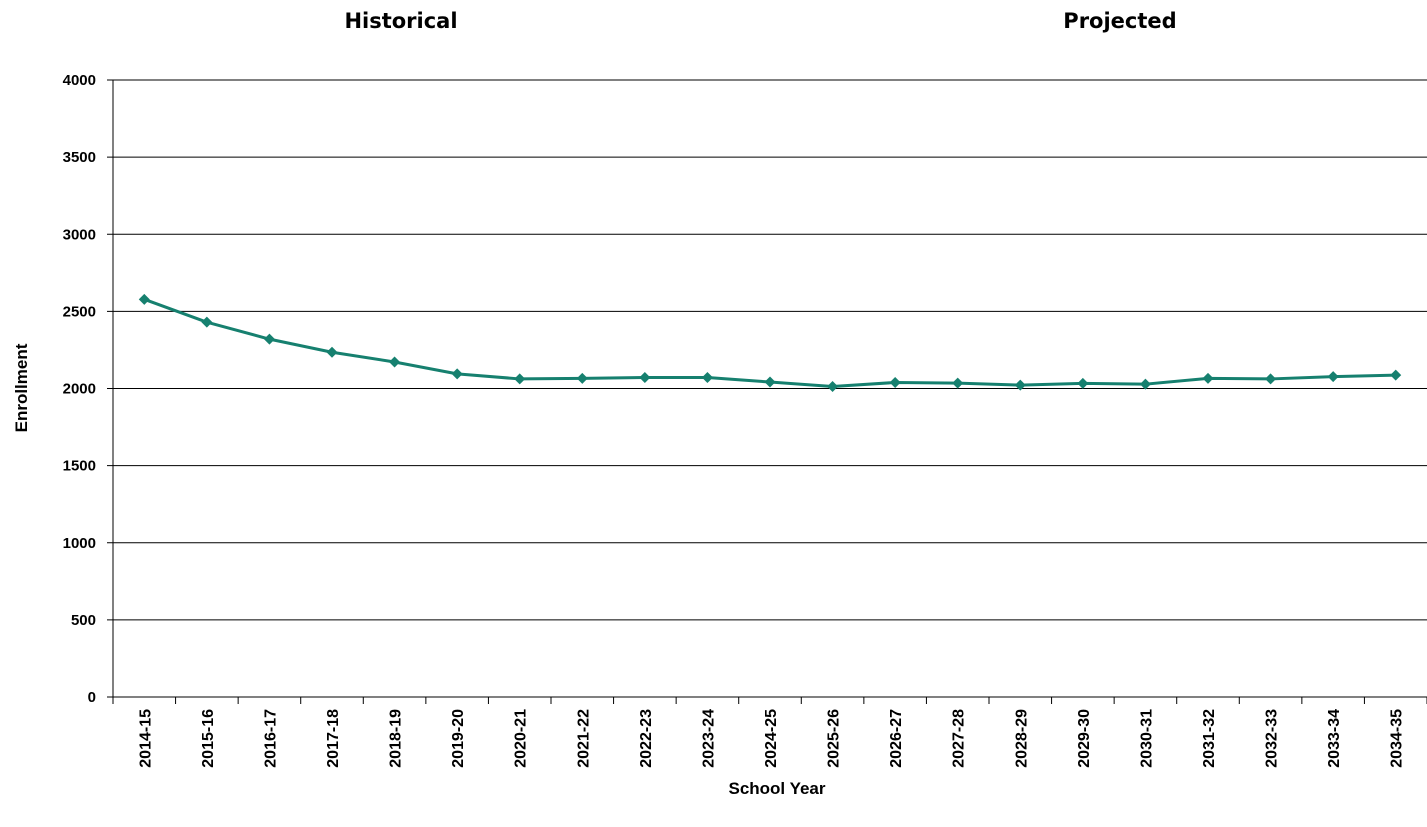 This screenshot has height=827, width=1427. Describe the element at coordinates (1084, 738) in the screenshot. I see `x-tick-label: 2029-30` at that location.